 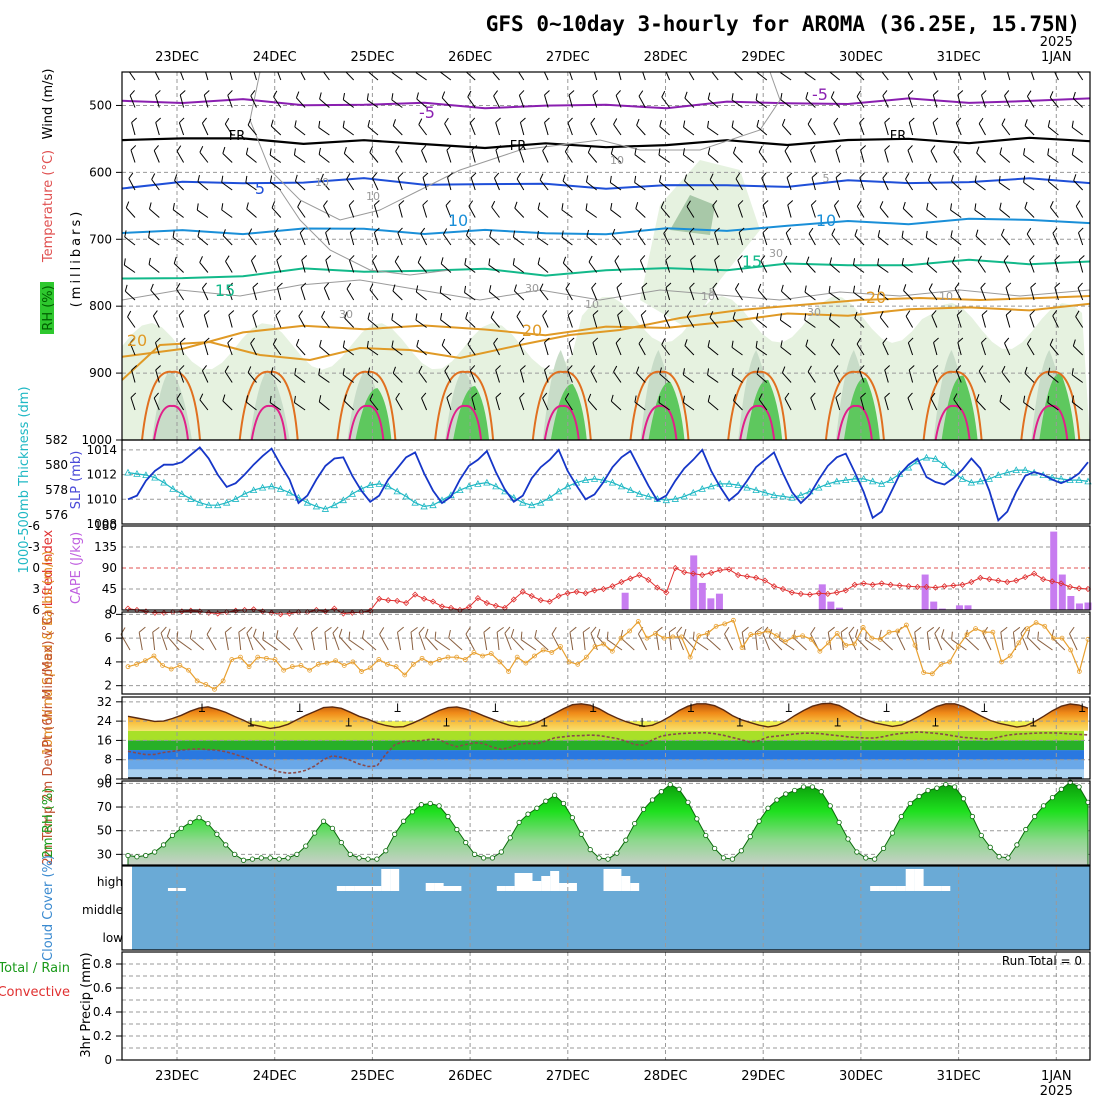 What do you see at coordinates (100, 172) in the screenshot?
I see `y-tick-label: 600` at bounding box center [100, 172].